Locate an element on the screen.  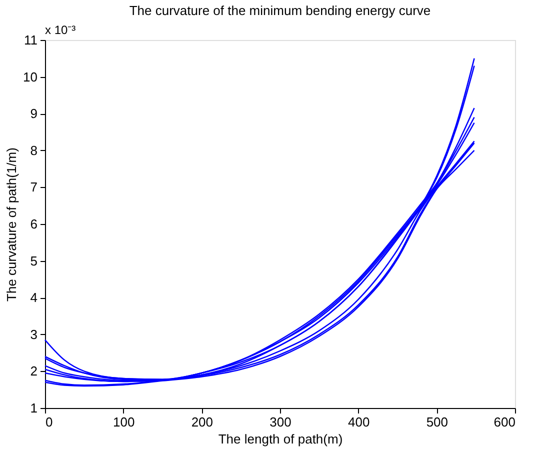
y-tick-label: 3 is located at coordinates (34, 334).